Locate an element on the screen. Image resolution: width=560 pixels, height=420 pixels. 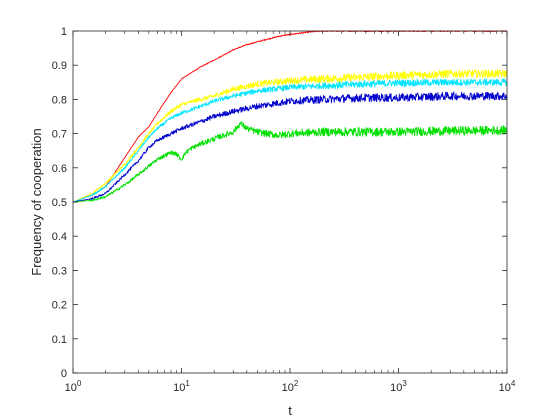
x-tick-label: 10⁰ is located at coordinates (73, 386).